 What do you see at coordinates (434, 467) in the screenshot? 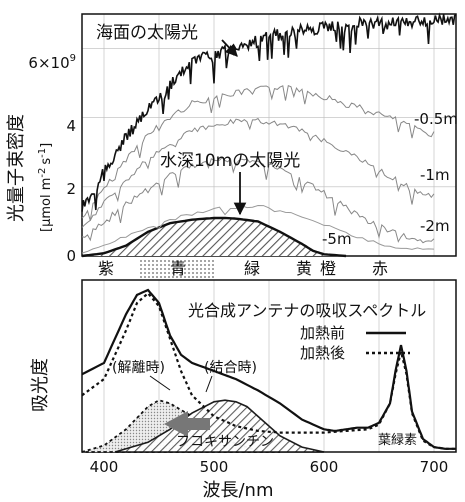
I see `xtick-700: 700` at bounding box center [434, 467].